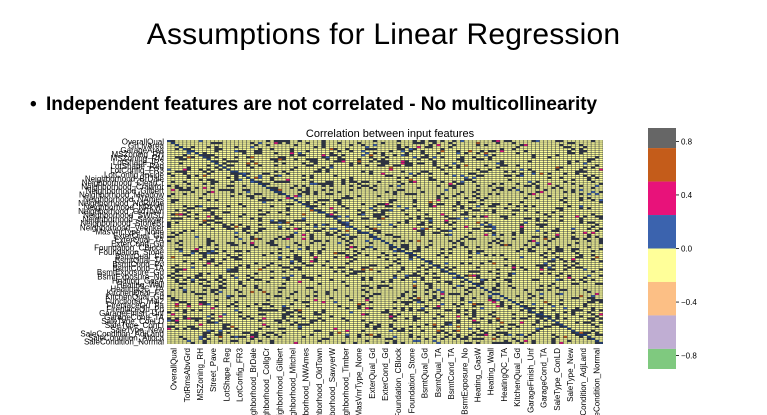 The width and height of the screenshot is (767, 415). I want to click on row-label: MasVnrType_None, so click(130, 231).